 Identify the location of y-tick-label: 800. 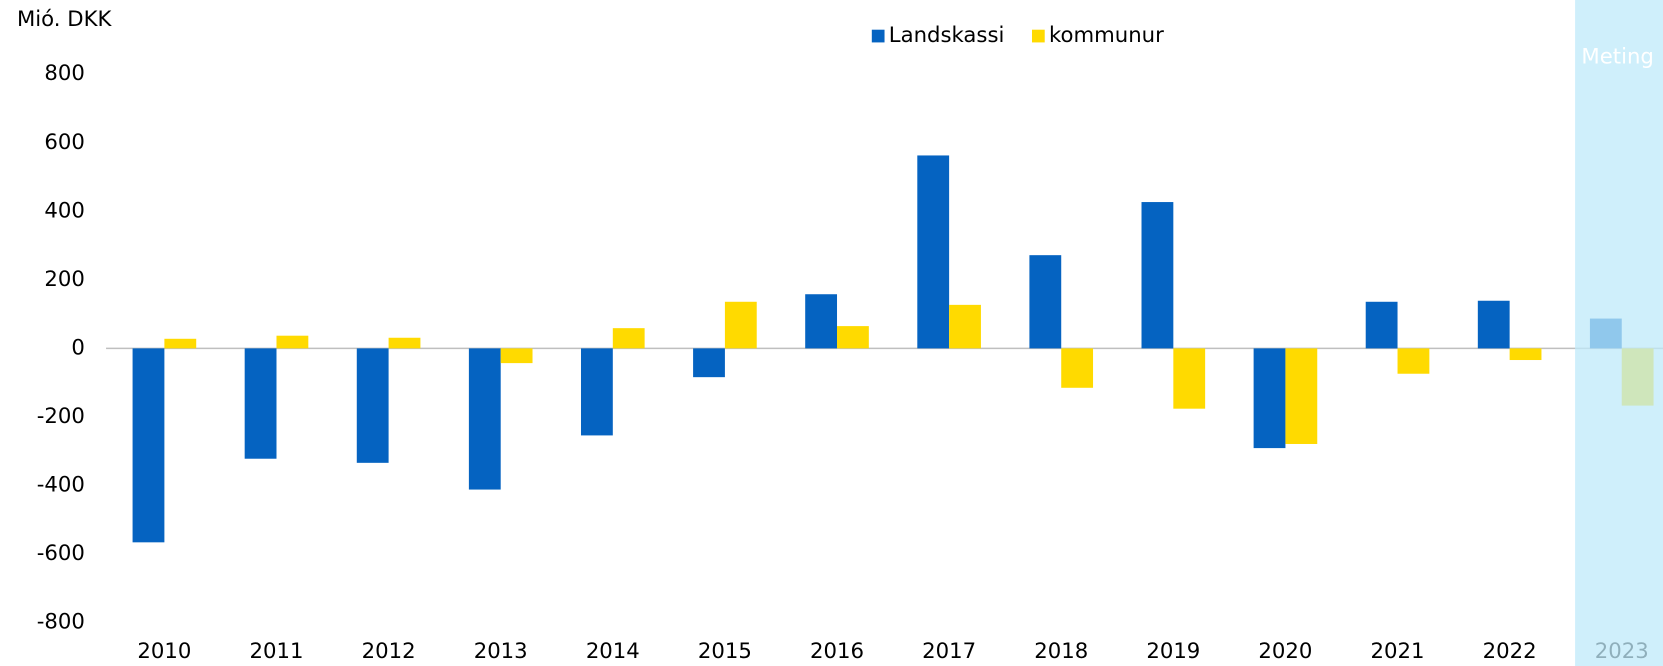
(64, 73).